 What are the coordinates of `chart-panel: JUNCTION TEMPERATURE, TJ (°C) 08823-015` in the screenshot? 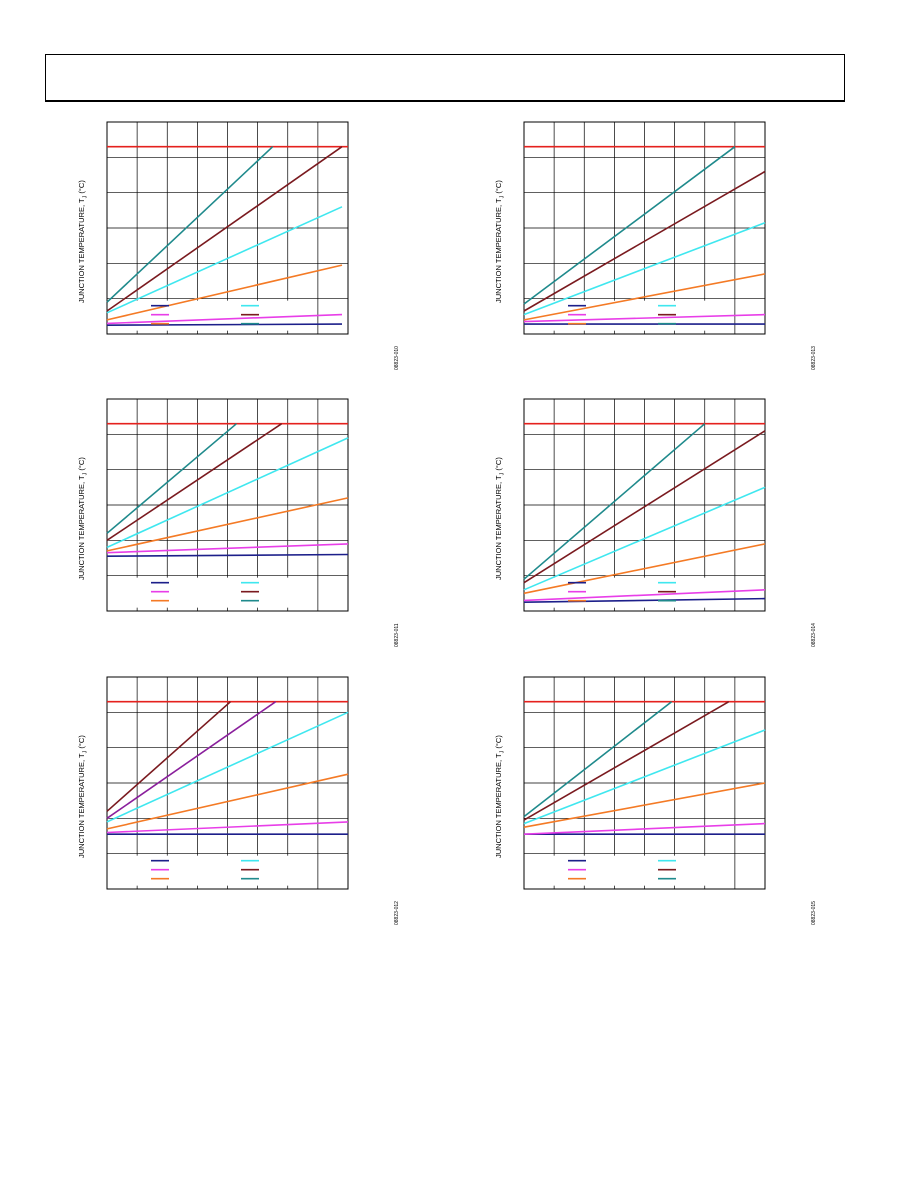 It's located at (672, 800).